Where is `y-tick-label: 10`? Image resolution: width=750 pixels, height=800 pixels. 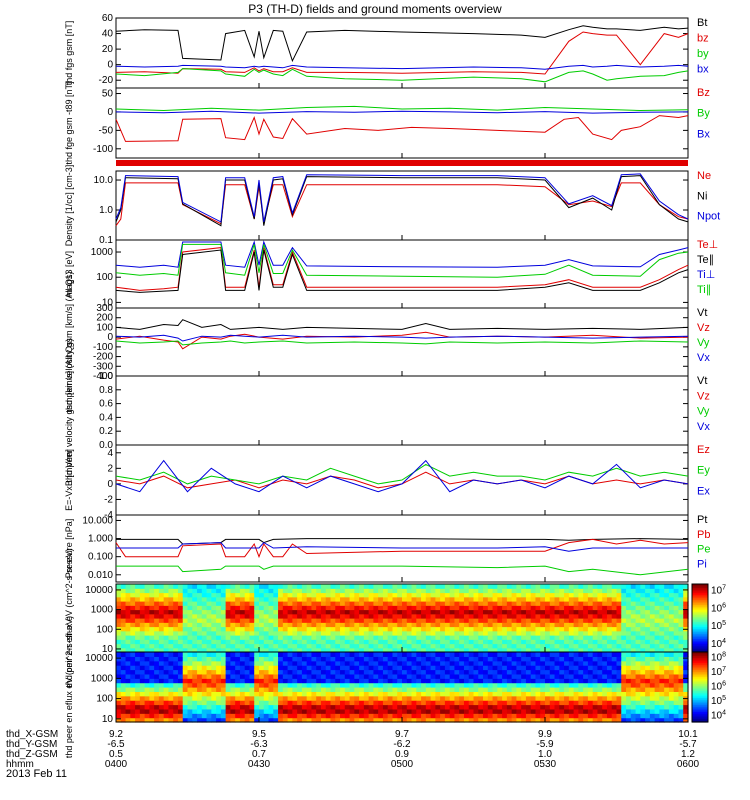 y-tick-label: 10 is located at coordinates (108, 302).